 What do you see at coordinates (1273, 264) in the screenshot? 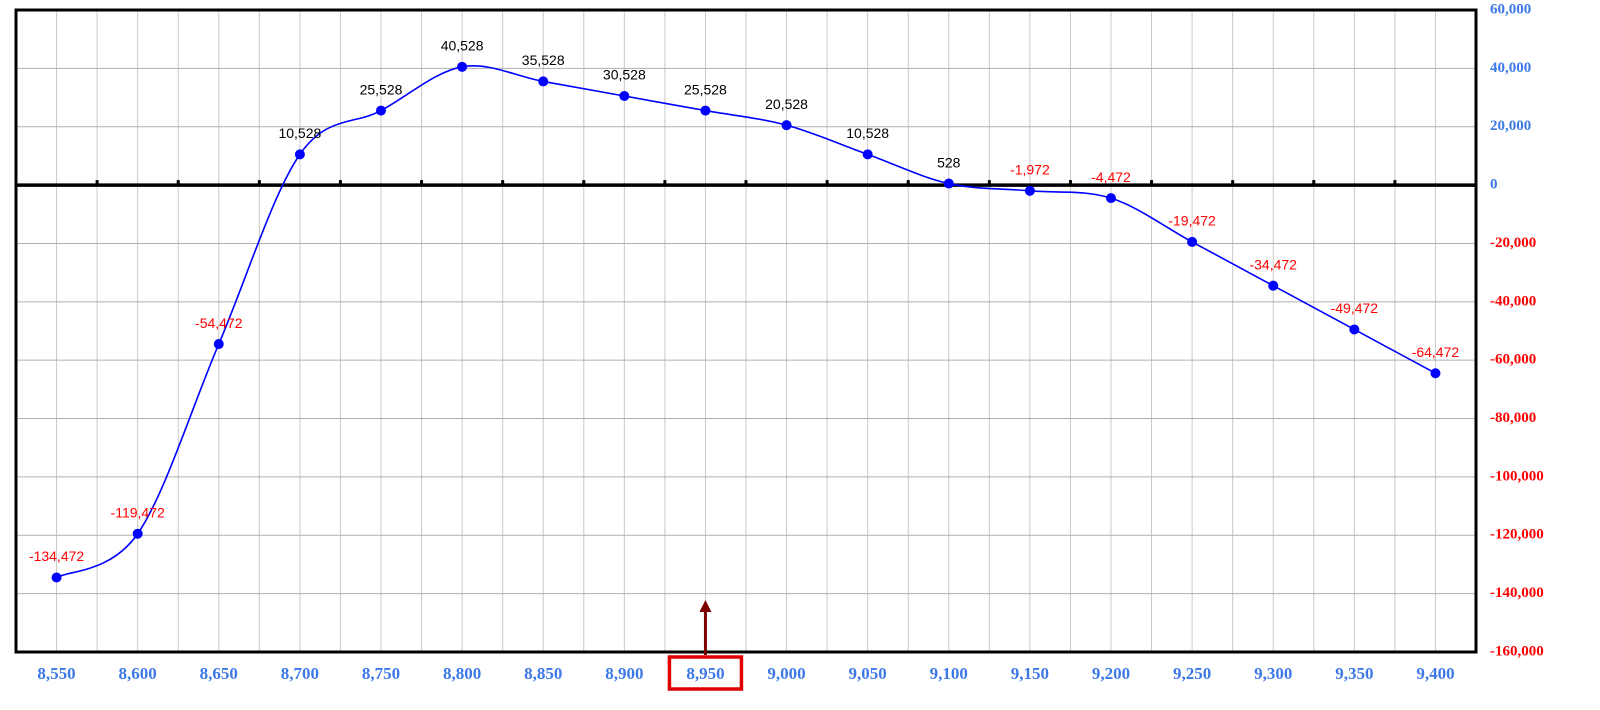
I see `data-label: -34,472` at bounding box center [1273, 264].